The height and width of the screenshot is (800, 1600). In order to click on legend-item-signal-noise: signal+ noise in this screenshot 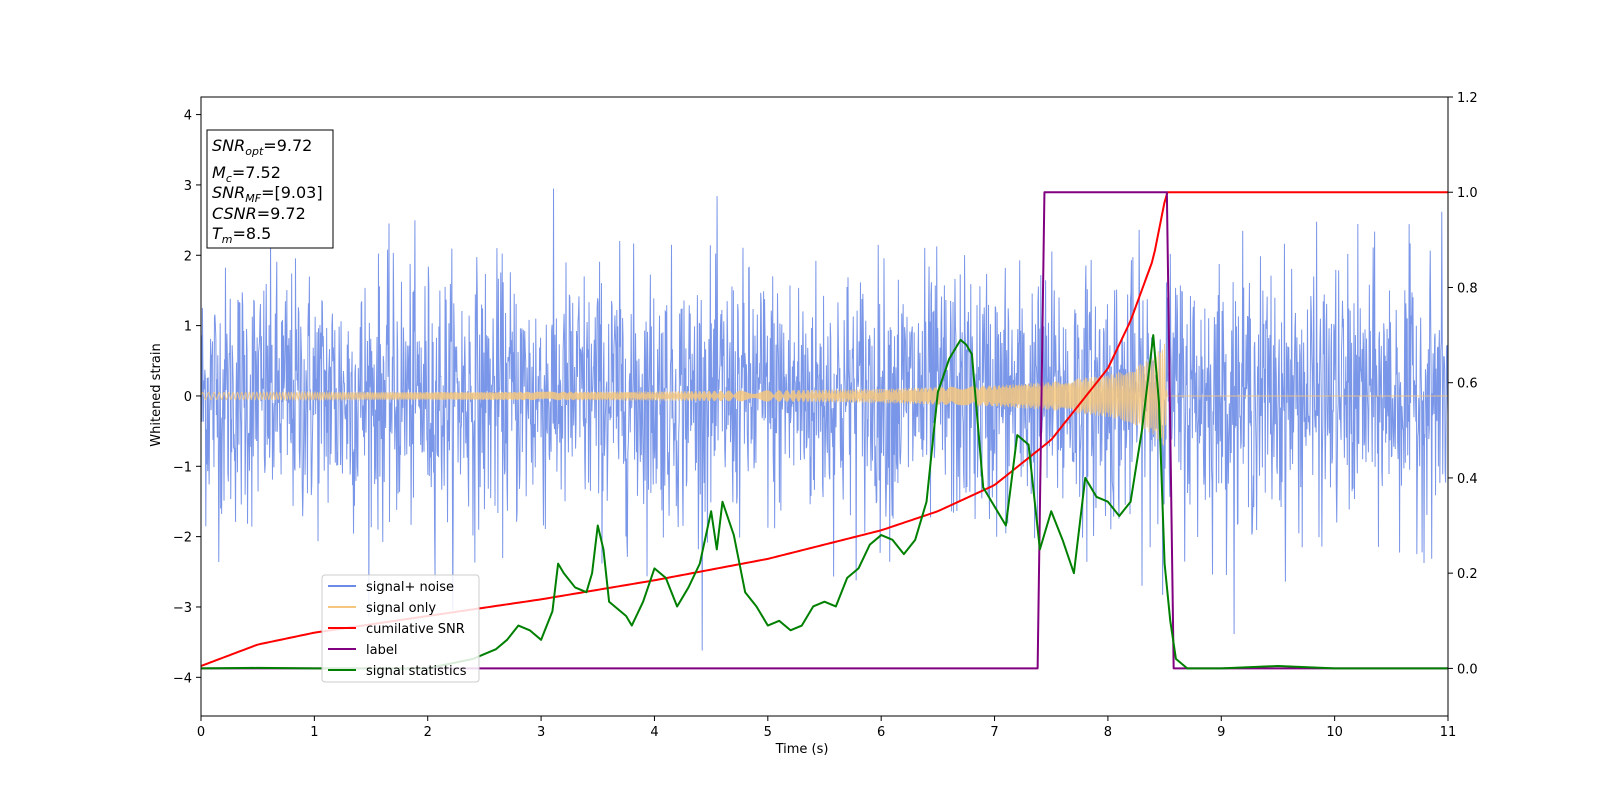, I will do `click(391, 587)`.